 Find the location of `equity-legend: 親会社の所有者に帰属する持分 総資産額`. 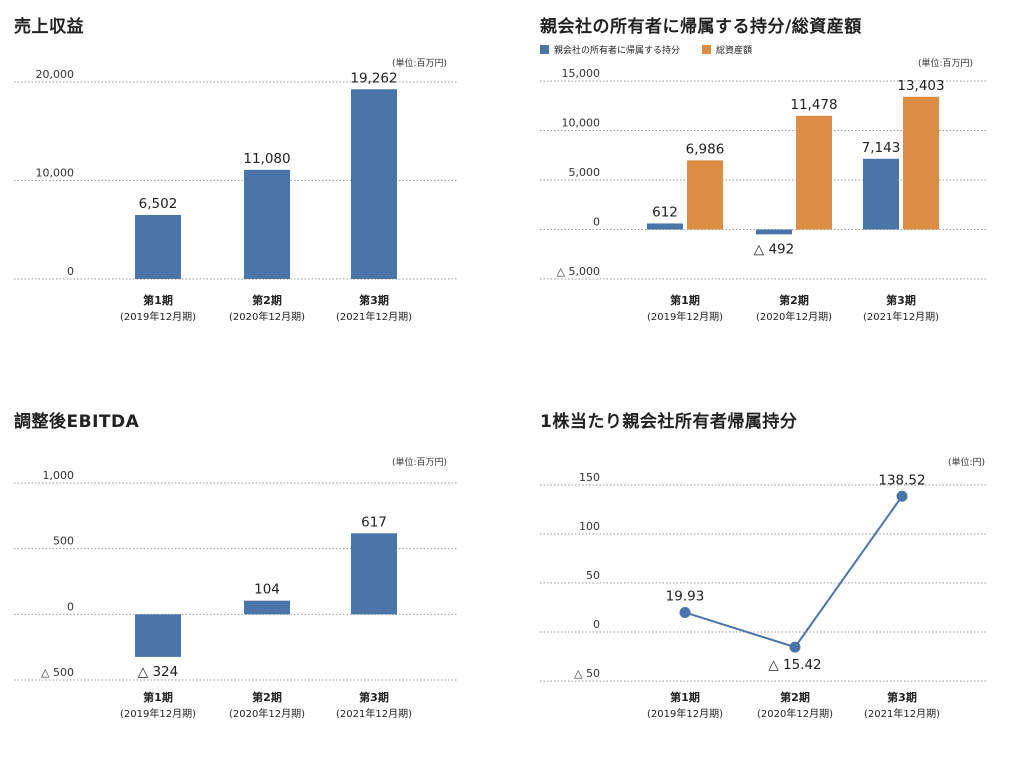

equity-legend: 親会社の所有者に帰属する持分 総資産額 is located at coordinates (657, 49).